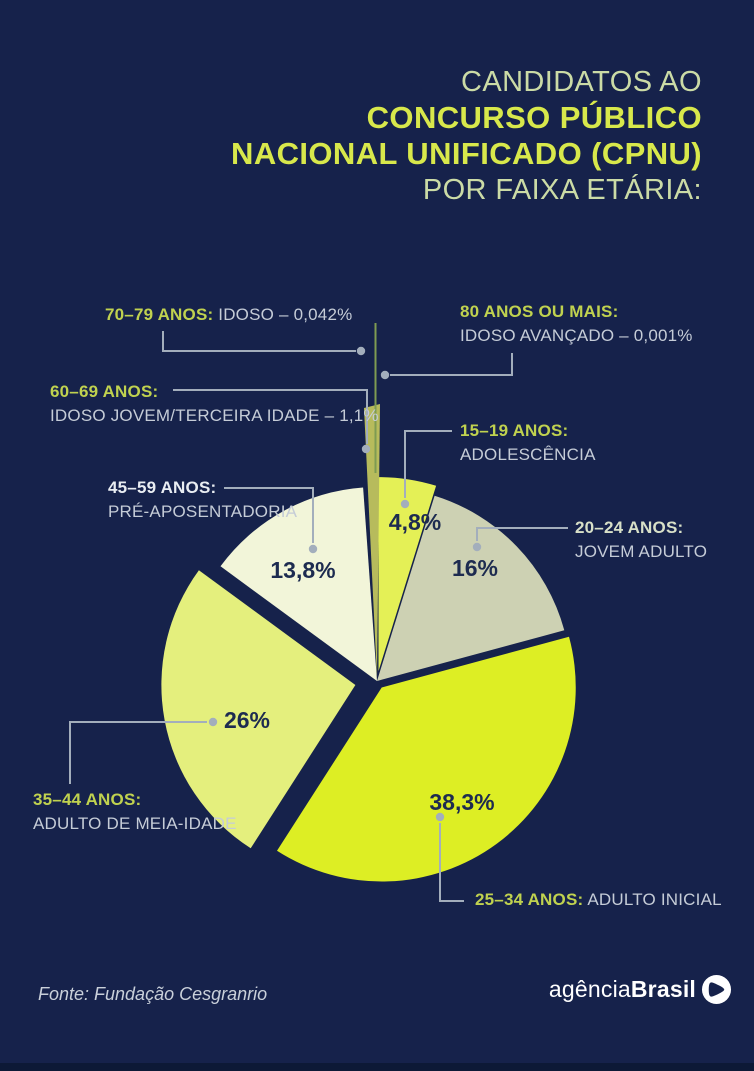  Describe the element at coordinates (528, 443) in the screenshot. I see `callout-15-19-anos: 15–19 ANOS: ADOLESCÊNCIA` at that location.